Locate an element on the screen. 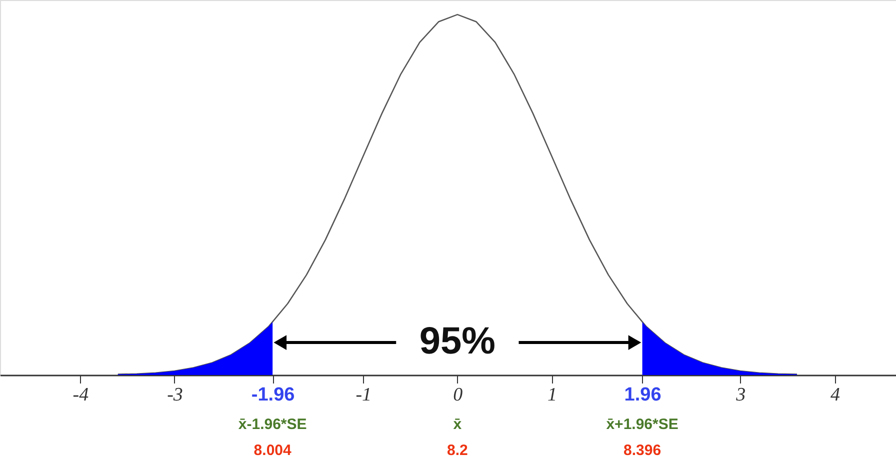  text: x̄-1.96*SE is located at coordinates (272, 424).